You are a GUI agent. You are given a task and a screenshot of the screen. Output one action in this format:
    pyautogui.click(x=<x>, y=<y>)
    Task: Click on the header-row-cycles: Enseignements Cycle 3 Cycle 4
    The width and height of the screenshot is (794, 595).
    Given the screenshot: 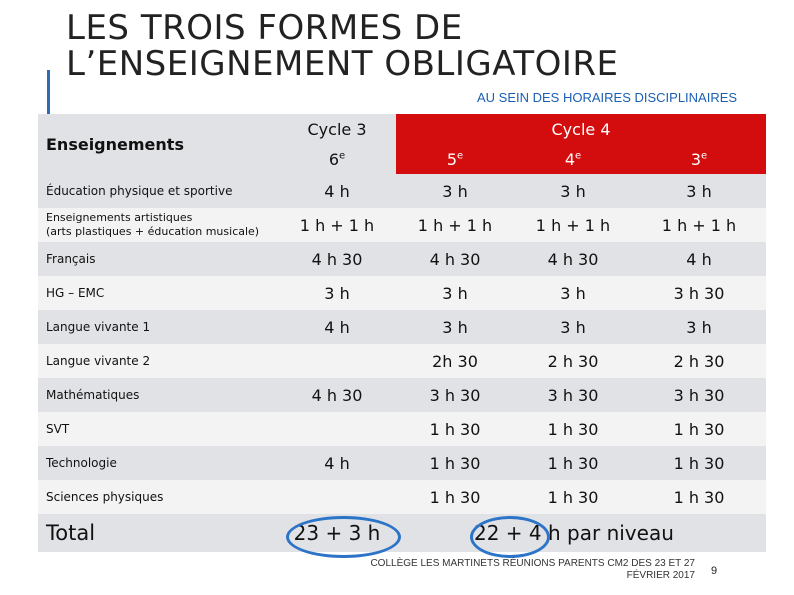 What is the action you would take?
    pyautogui.click(x=402, y=144)
    